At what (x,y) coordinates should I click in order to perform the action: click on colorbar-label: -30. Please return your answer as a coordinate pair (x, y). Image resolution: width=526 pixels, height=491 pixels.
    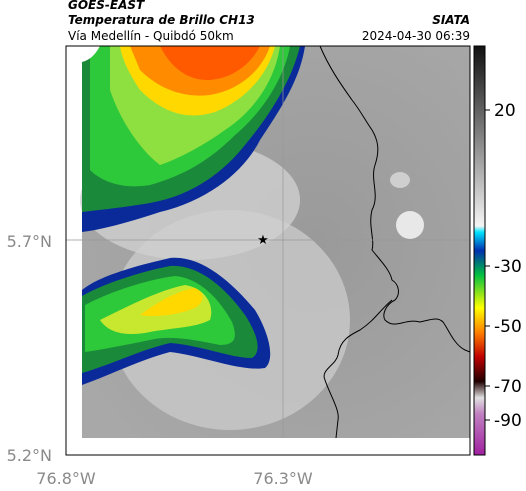
    Looking at the image, I should click on (508, 267).